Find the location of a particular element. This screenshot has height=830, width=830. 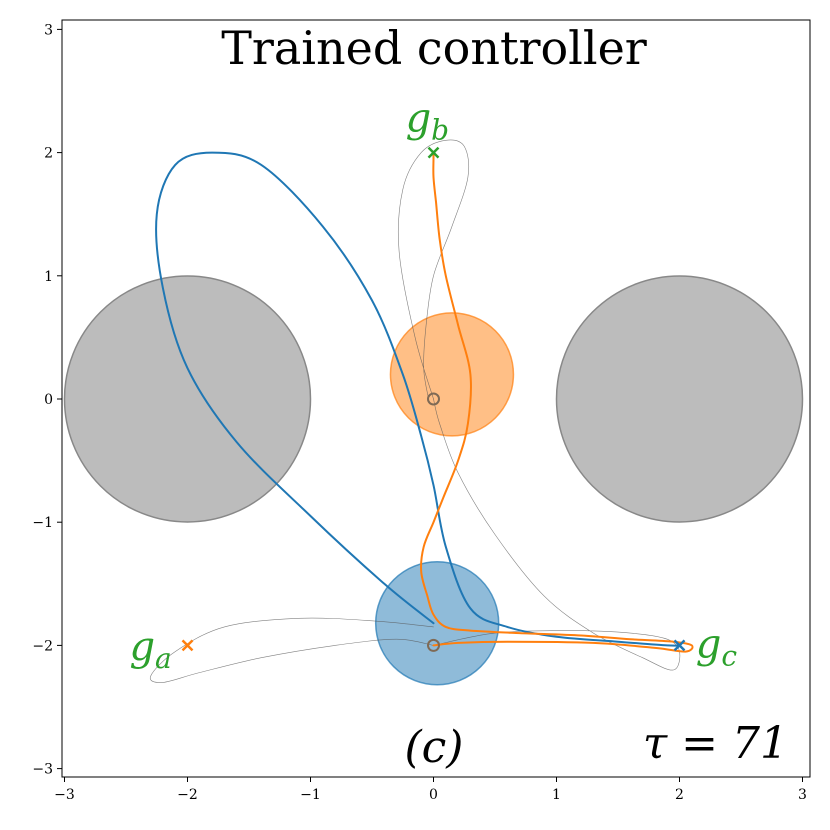

goal-marker-green is located at coordinates (433, 152).